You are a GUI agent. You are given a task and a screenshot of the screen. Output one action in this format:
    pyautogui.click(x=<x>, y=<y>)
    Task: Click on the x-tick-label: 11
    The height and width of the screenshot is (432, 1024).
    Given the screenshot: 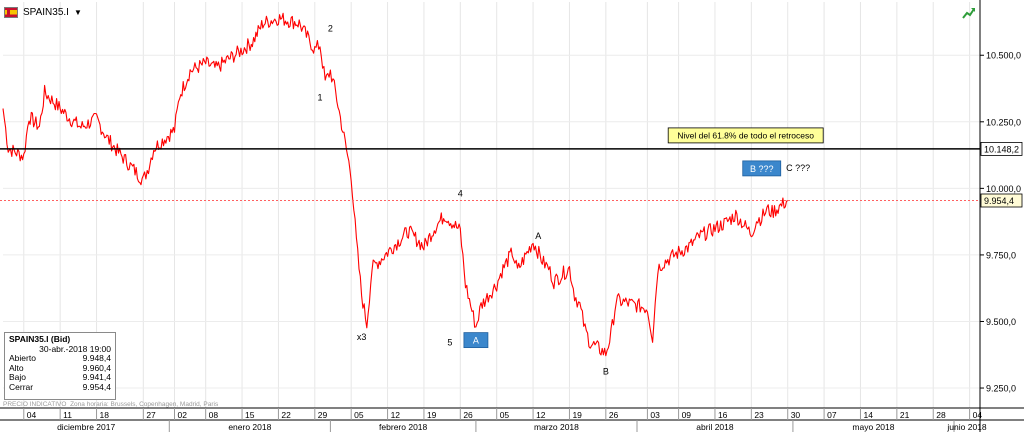 What is the action you would take?
    pyautogui.click(x=67, y=415)
    